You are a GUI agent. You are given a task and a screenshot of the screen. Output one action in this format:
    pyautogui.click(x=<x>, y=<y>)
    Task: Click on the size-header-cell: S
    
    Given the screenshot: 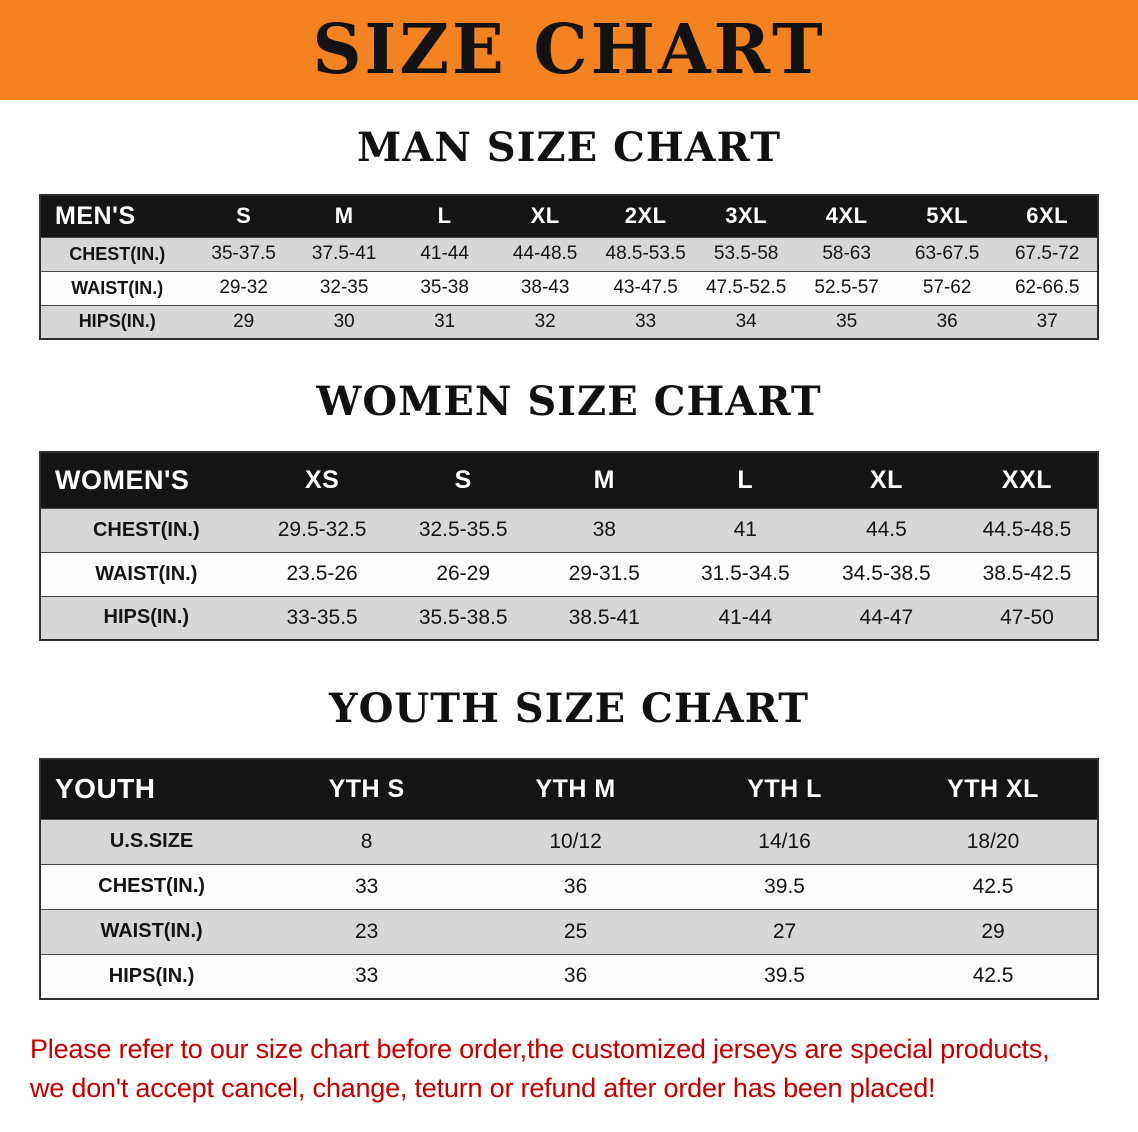 What is the action you would take?
    pyautogui.click(x=243, y=216)
    